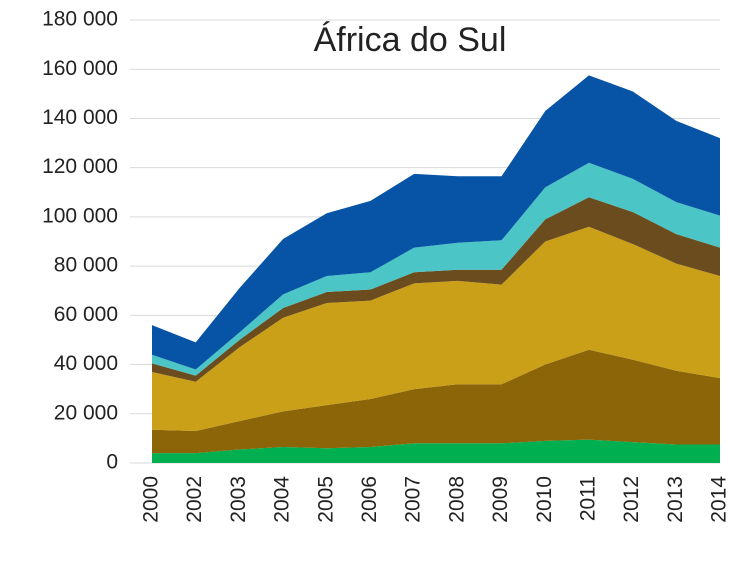 This screenshot has height=568, width=743. What do you see at coordinates (194, 499) in the screenshot?
I see `x-tick-label: 2002` at bounding box center [194, 499].